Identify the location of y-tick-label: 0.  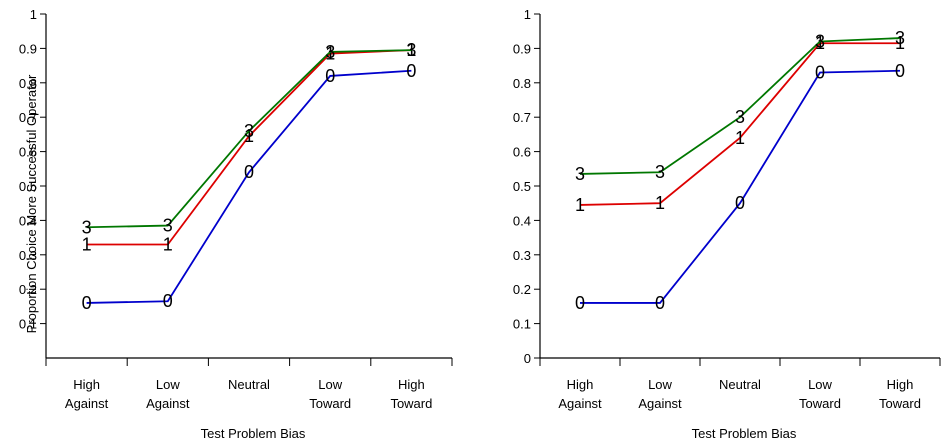
(527, 358).